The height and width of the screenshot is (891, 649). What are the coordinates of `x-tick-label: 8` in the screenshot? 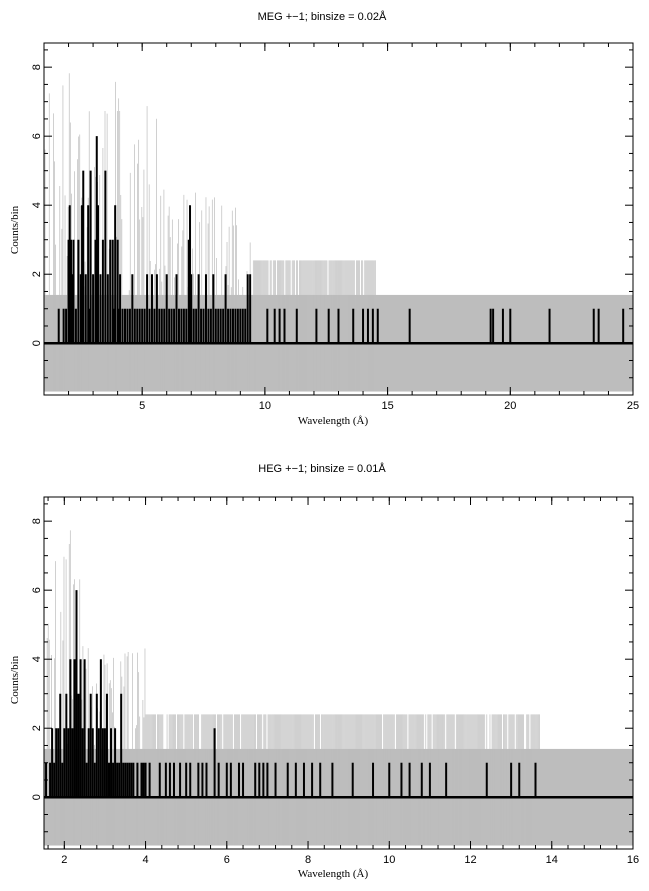 It's located at (308, 860).